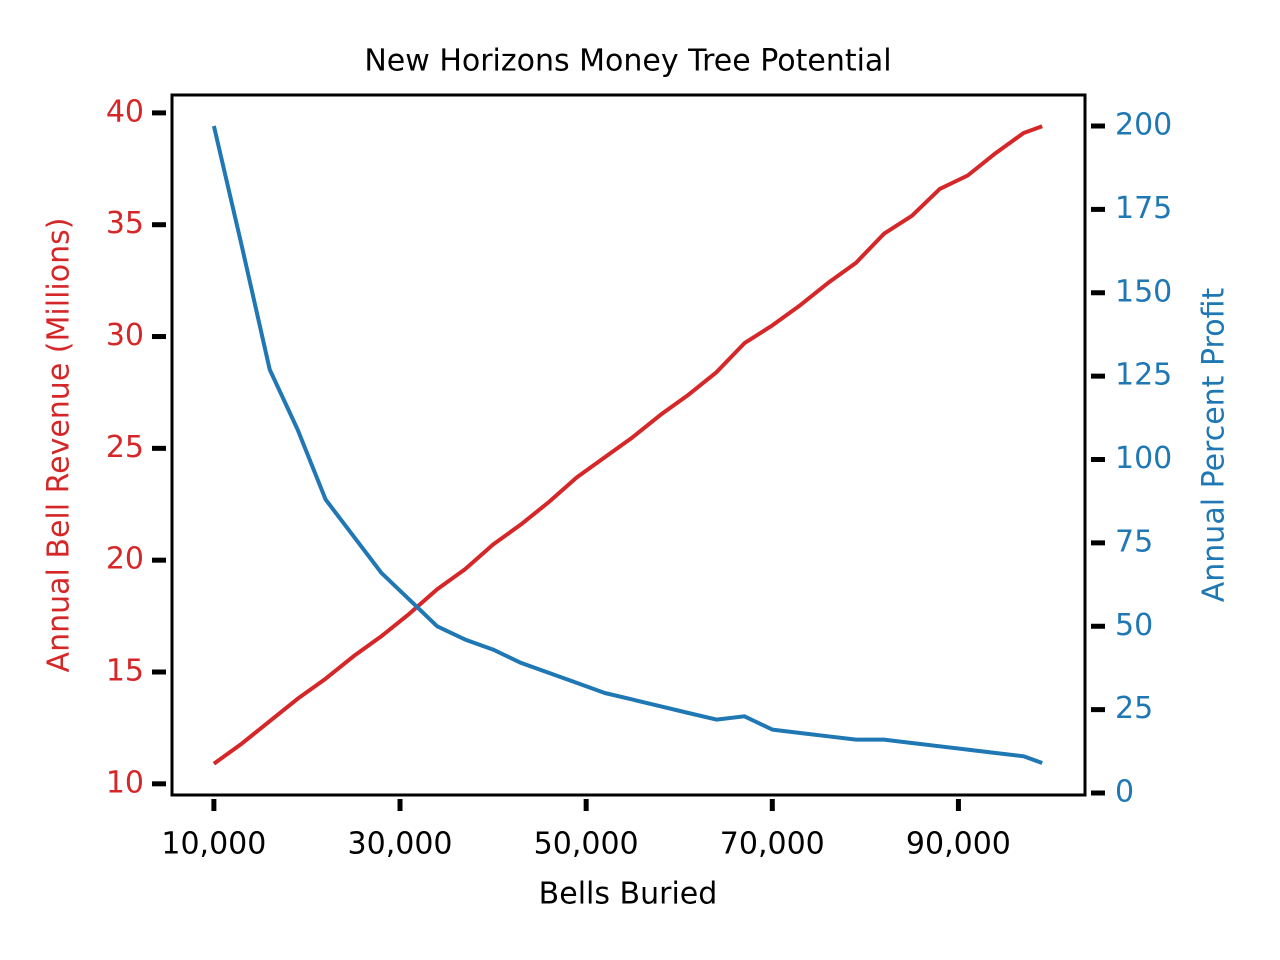  What do you see at coordinates (1134, 625) in the screenshot?
I see `y2-tick-label: 50` at bounding box center [1134, 625].